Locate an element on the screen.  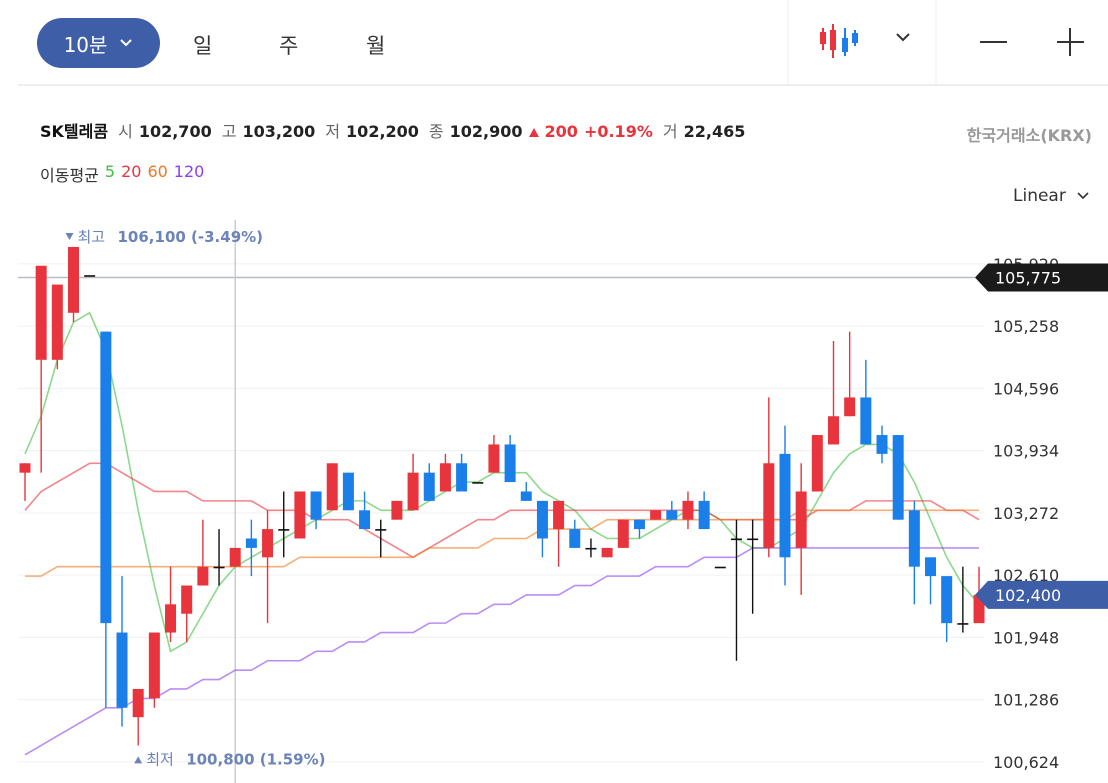
field-label: 종 is located at coordinates (436, 131).